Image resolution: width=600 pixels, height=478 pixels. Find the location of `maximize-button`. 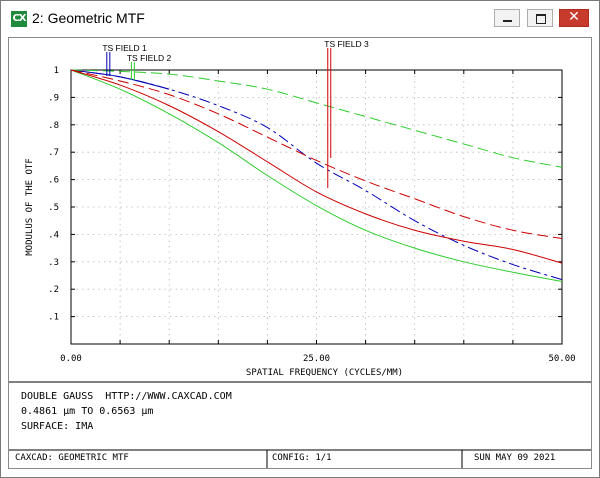

maximize-button is located at coordinates (540, 18).